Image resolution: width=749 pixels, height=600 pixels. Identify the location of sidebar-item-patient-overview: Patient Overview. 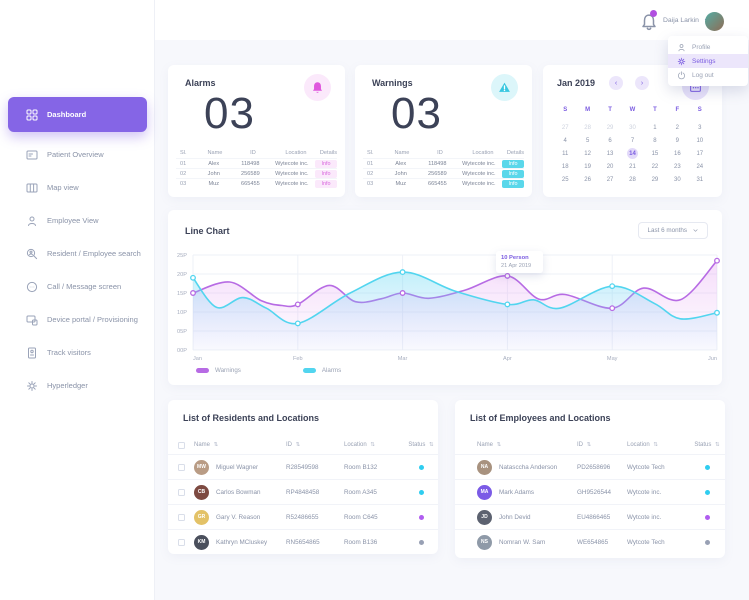
(77, 154).